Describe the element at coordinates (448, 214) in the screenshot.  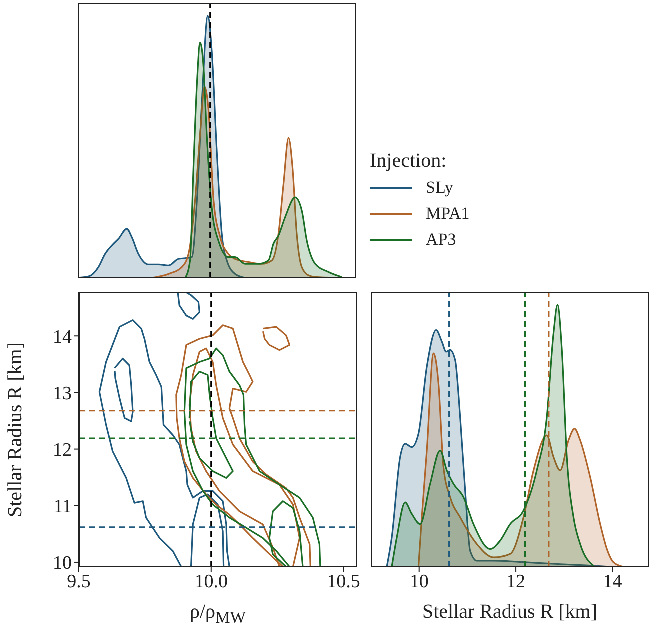
I see `legend-label: MPA1` at that location.